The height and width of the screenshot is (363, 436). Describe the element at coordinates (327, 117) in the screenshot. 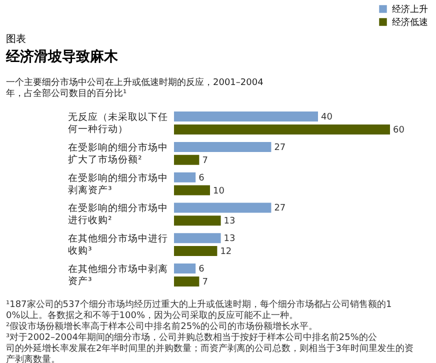

I see `data-label: 40` at that location.